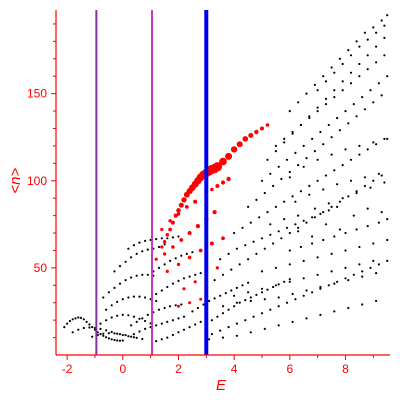 Image resolution: width=400 pixels, height=400 pixels. What do you see at coordinates (345, 369) in the screenshot?
I see `x-tick-label: 8` at bounding box center [345, 369].